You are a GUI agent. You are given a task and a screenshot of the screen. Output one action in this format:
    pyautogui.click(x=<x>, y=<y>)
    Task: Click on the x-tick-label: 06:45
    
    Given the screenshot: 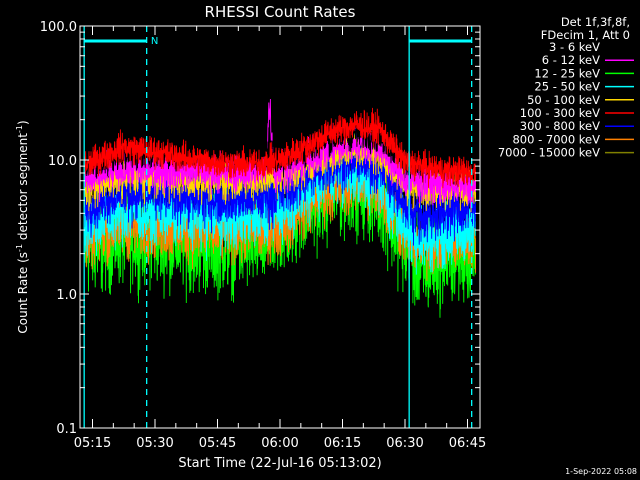 What is the action you would take?
    pyautogui.click(x=467, y=443)
    